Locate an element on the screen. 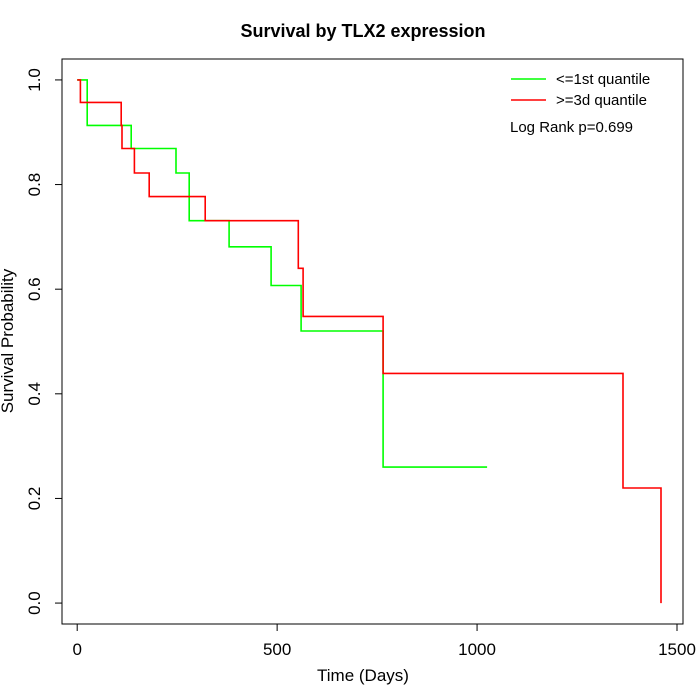 Image resolution: width=700 pixels, height=700 pixels. chart-title: Survival by TLX2 expression is located at coordinates (362, 31).